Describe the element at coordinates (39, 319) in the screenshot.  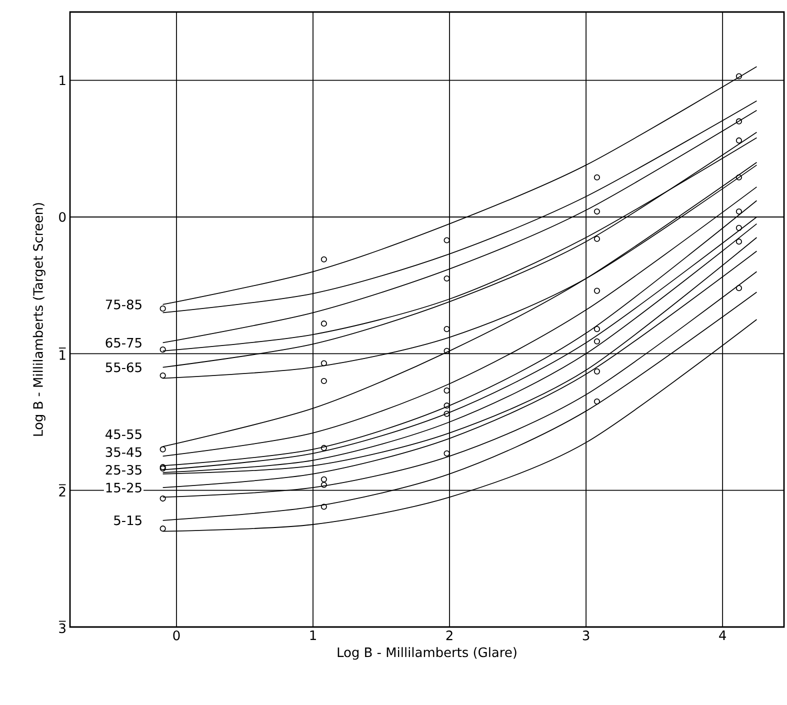
I see `y-axis-title: Log B - Millilamberts (Target Screen)` at that location.